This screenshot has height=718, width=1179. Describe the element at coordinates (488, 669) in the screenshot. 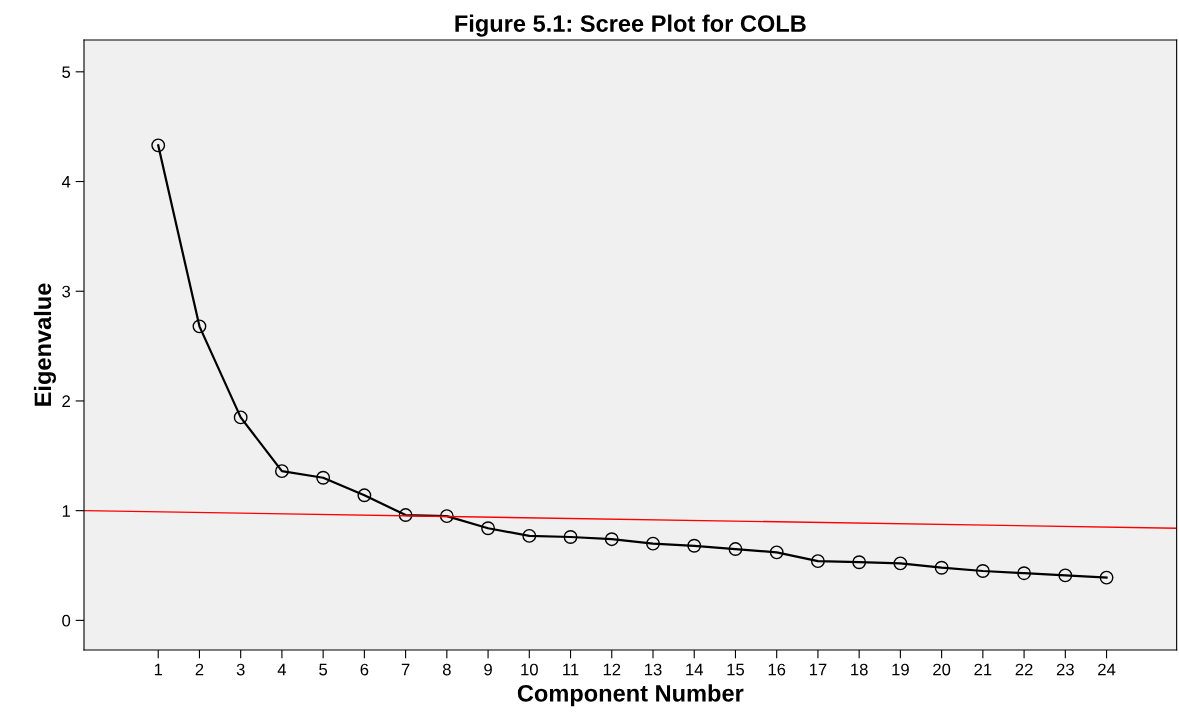

I see `x-tick-label: 9` at that location.